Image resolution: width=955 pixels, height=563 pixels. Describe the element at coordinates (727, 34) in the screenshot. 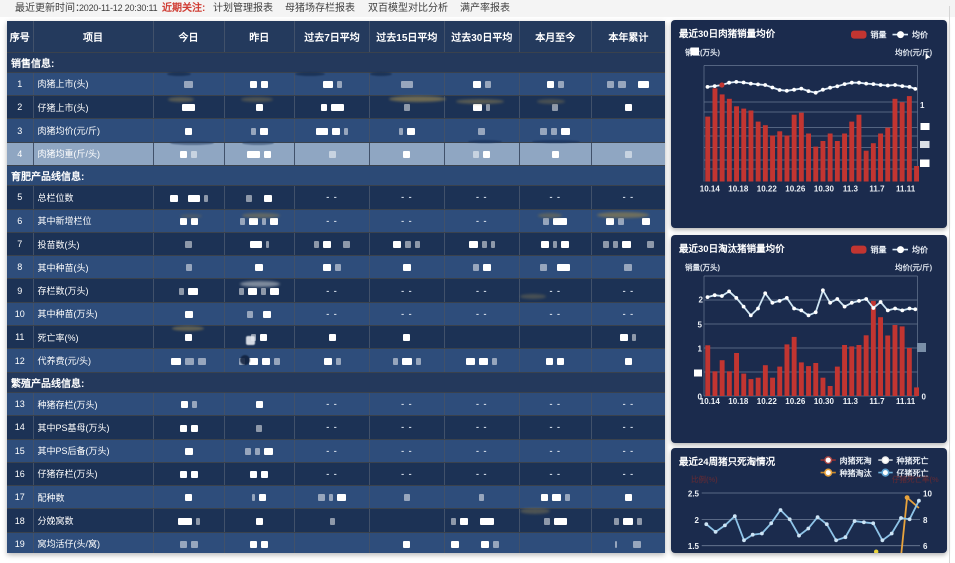

I see `svg-text: 最近30日肉猪销量均价` at that location.